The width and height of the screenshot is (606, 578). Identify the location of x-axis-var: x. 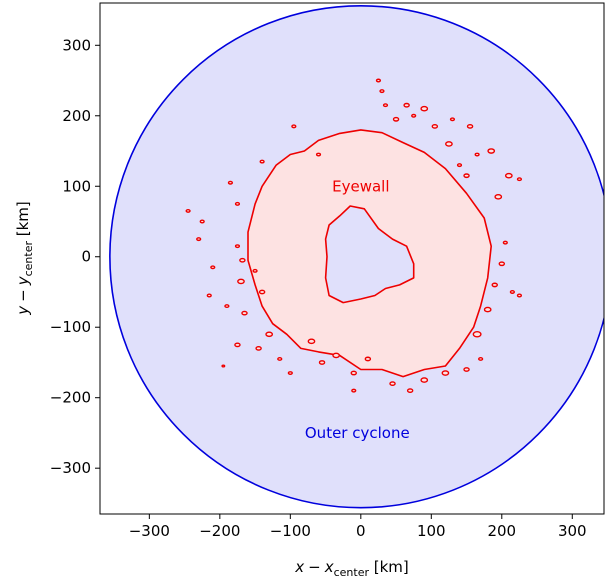
(299, 567).